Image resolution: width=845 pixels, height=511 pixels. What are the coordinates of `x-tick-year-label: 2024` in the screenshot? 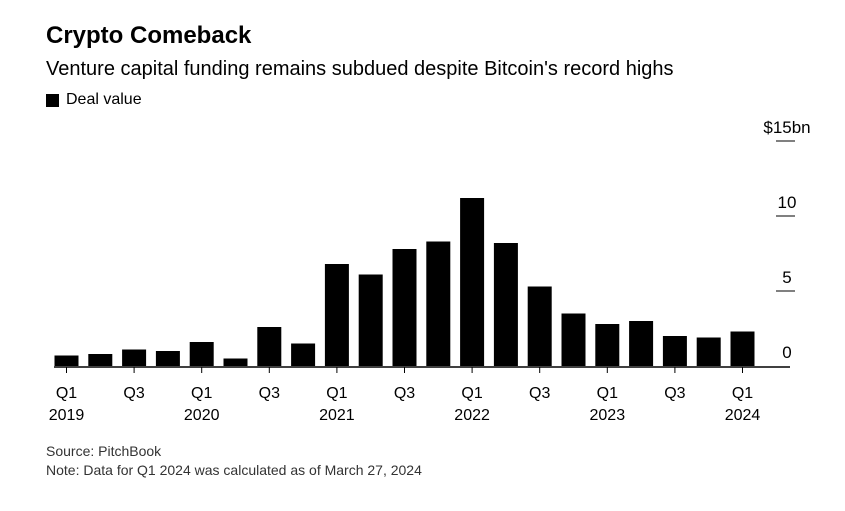 It's located at (743, 415).